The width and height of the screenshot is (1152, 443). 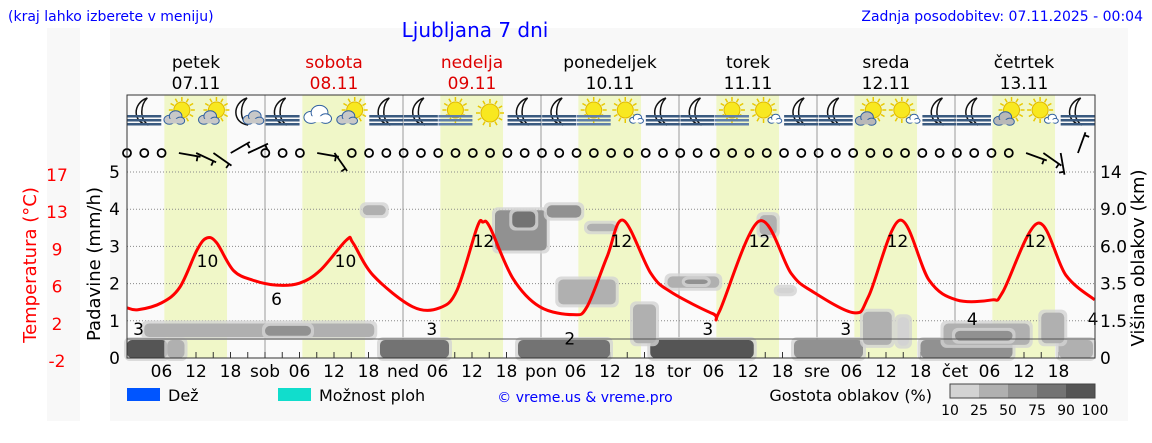 What do you see at coordinates (850, 395) in the screenshot?
I see `cloud-density-label: Gostota oblakov (%)` at bounding box center [850, 395].